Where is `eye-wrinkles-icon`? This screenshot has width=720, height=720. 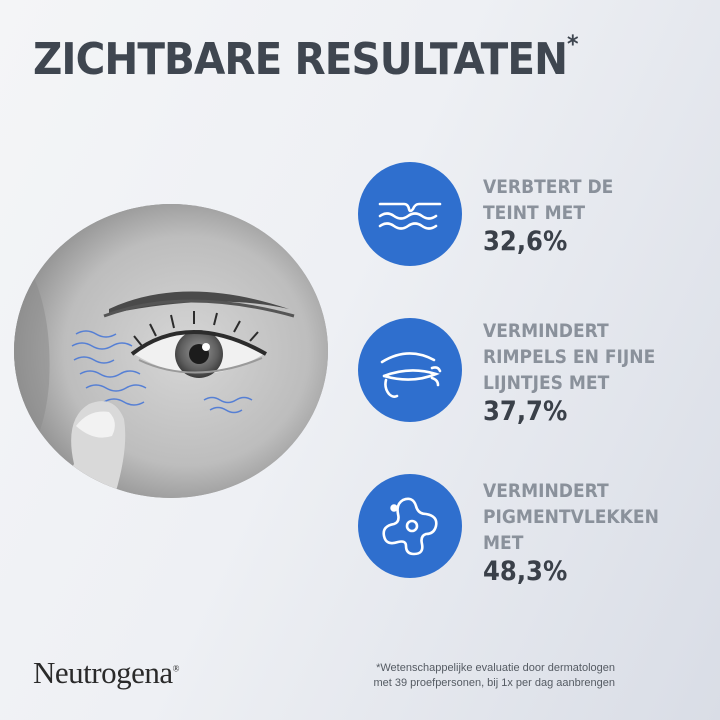
eye-wrinkles-icon is located at coordinates (411, 375).